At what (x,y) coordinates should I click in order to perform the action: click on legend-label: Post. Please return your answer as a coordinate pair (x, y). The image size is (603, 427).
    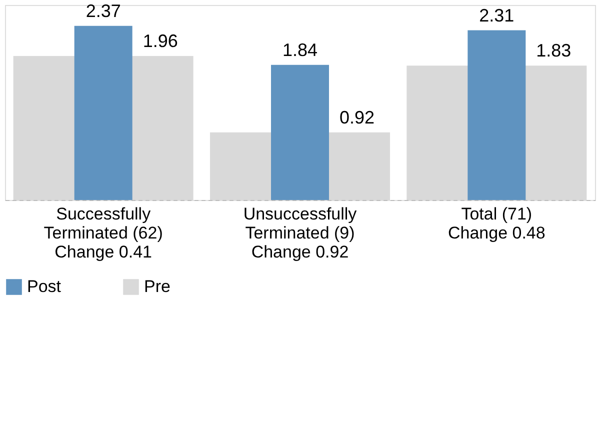
    Looking at the image, I should click on (44, 286).